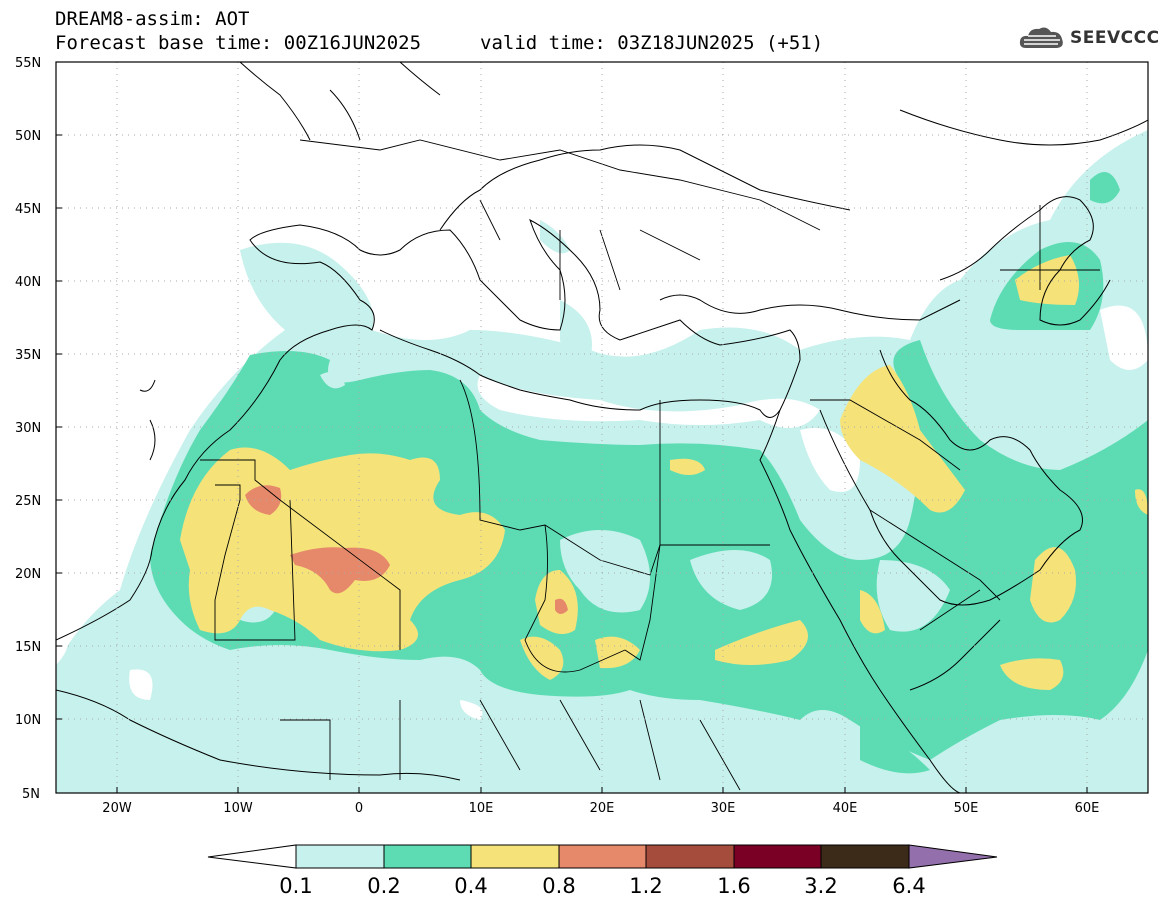 This screenshot has width=1165, height=905. I want to click on lon-label: 0, so click(359, 808).